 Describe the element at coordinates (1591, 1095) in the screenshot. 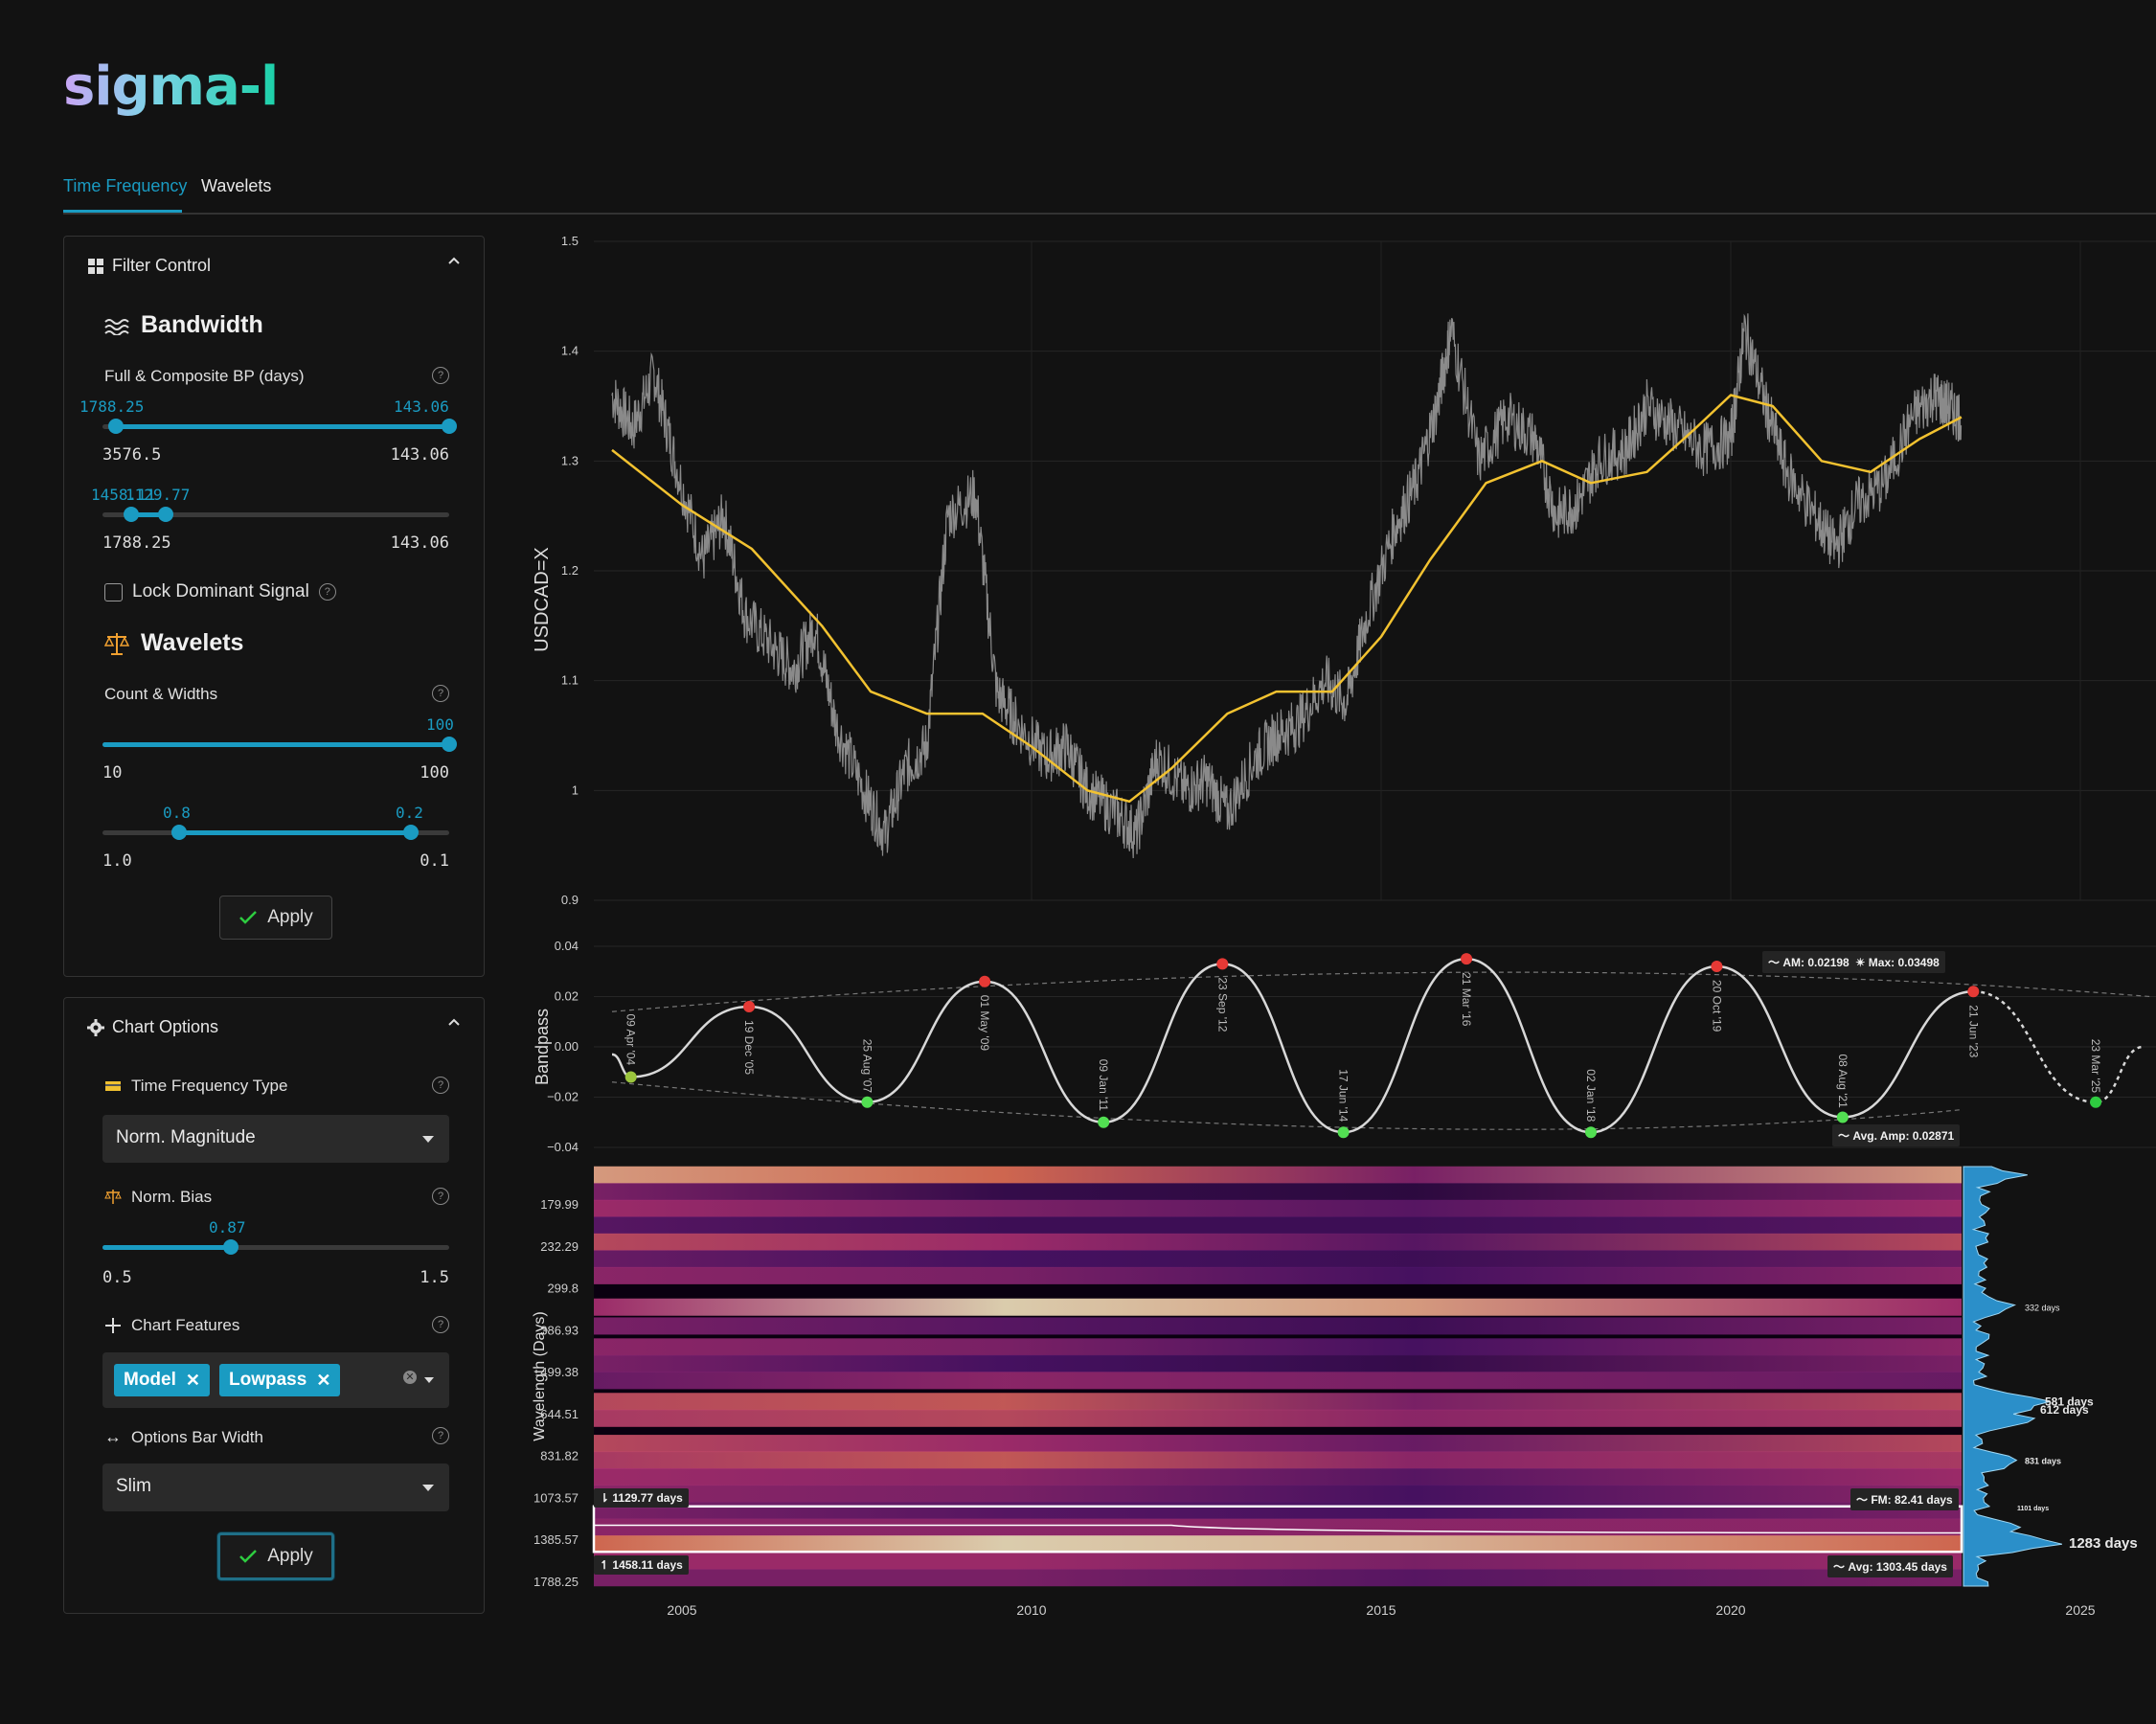

I see `trough-date-label: 02 Jan '18` at that location.